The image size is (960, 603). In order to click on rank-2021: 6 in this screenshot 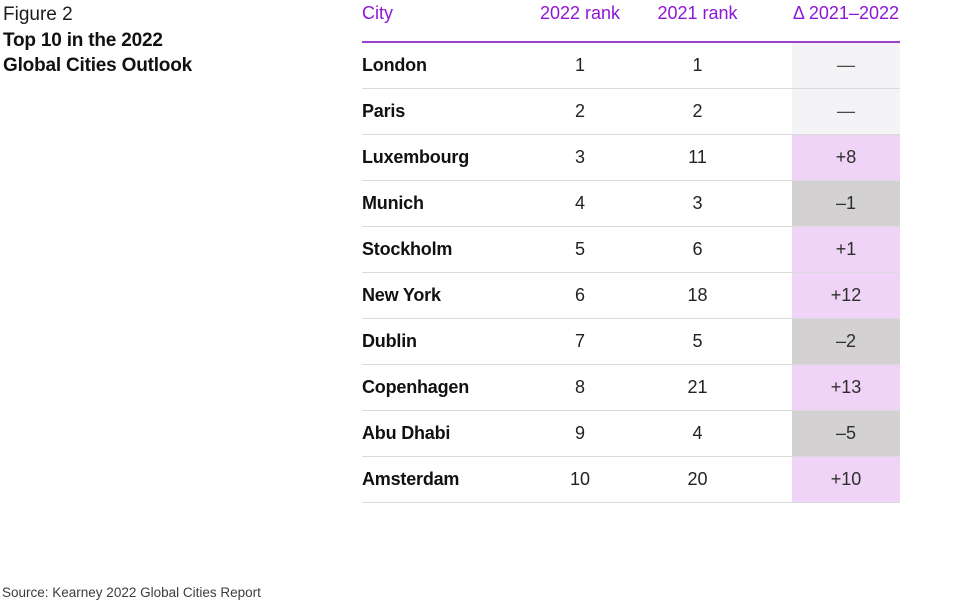, I will do `click(697, 249)`.